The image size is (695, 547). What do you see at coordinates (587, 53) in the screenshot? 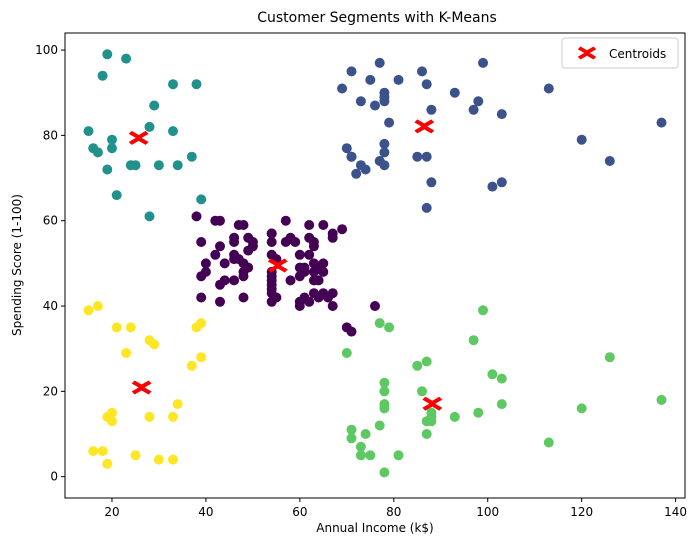
I see `legend-centroid-marker` at bounding box center [587, 53].